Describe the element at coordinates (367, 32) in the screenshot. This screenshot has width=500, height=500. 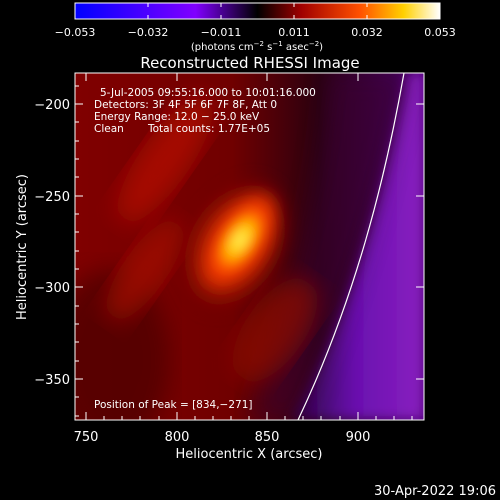
I see `colorbar-tick-label: 0.032` at that location.